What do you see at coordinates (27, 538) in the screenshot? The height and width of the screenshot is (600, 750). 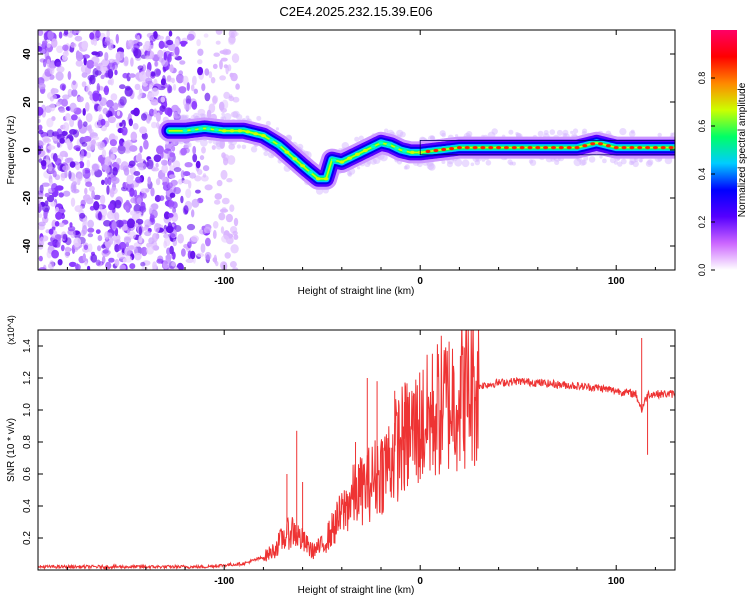 I see `snr-ytick-label: 0.2` at bounding box center [27, 538].